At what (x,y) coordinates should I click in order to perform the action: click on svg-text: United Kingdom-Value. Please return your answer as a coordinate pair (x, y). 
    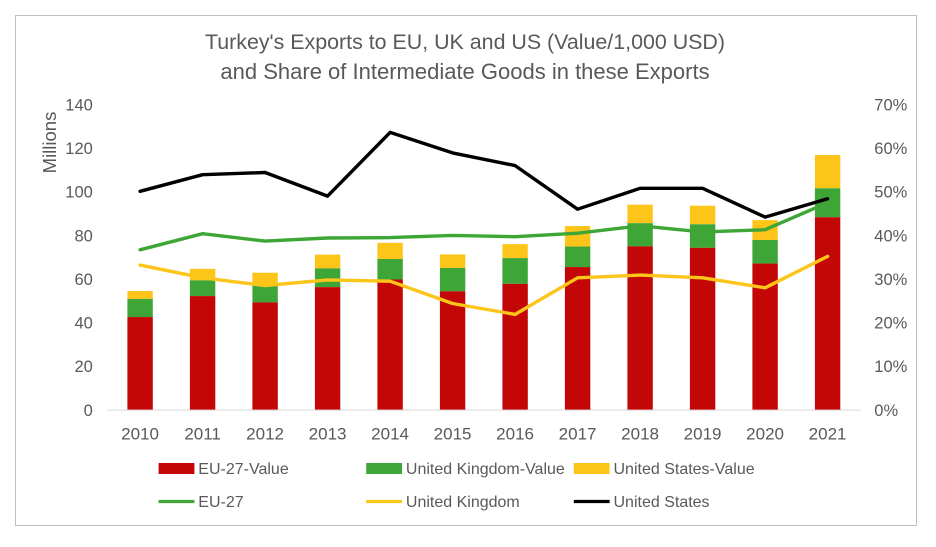
    Looking at the image, I should click on (485, 469).